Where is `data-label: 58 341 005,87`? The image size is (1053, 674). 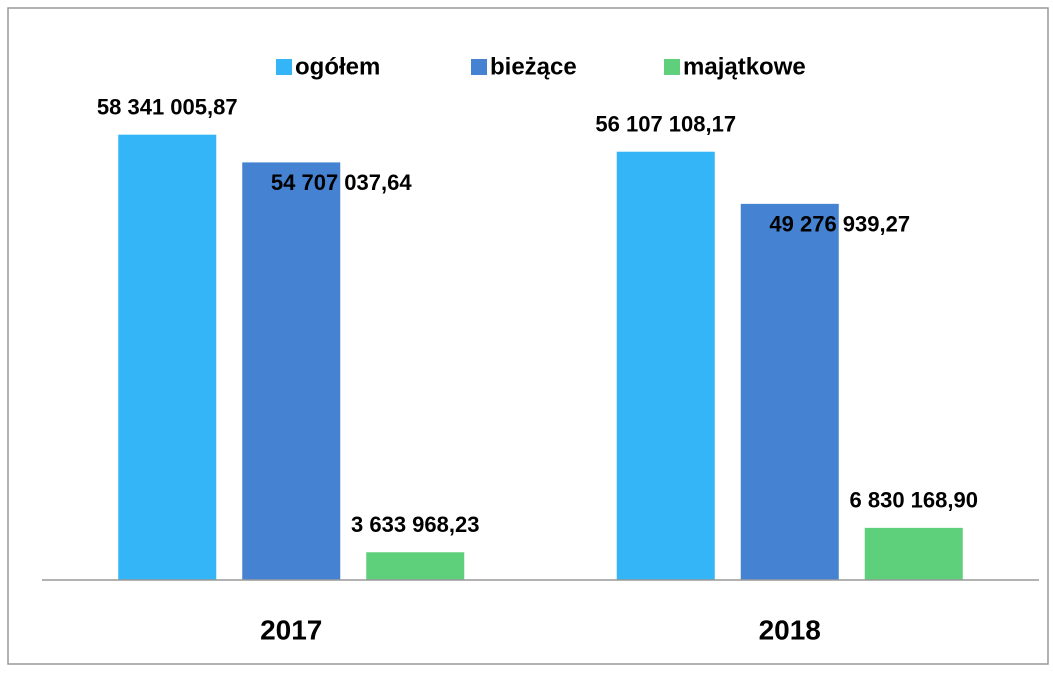 data-label: 58 341 005,87 is located at coordinates (167, 106).